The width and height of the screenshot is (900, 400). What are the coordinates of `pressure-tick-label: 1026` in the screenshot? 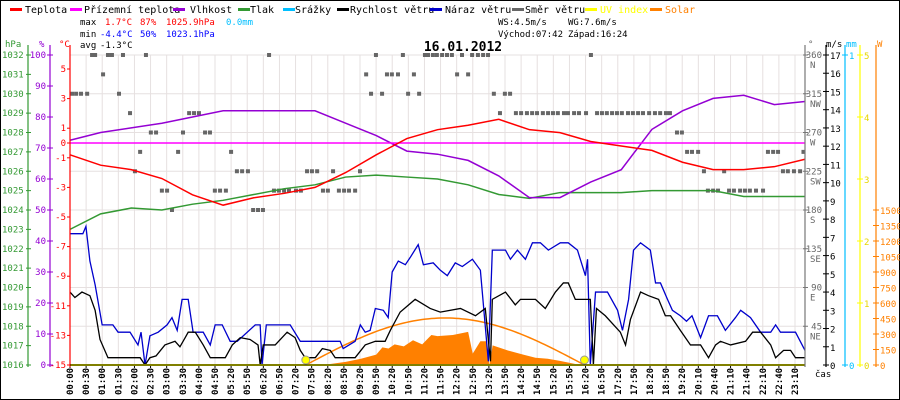 It's located at (13, 172).